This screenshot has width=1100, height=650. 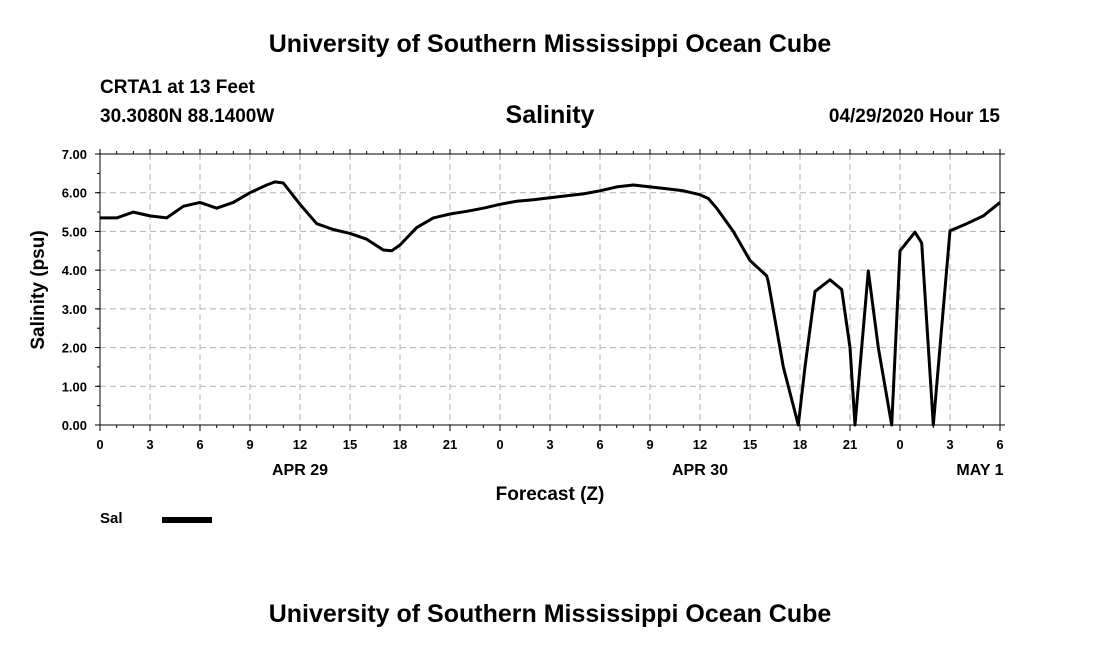 What do you see at coordinates (74, 348) in the screenshot?
I see `y-tick-label: 2.00` at bounding box center [74, 348].